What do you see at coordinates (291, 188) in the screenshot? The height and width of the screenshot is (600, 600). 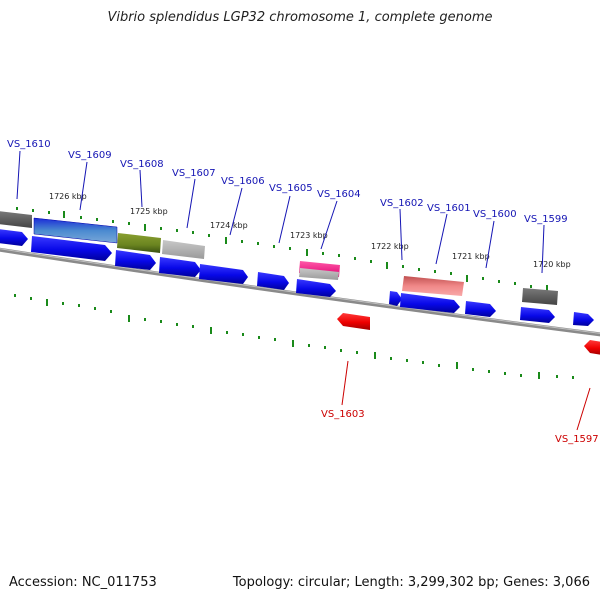 I see `gene-label: VS_1605` at bounding box center [291, 188].